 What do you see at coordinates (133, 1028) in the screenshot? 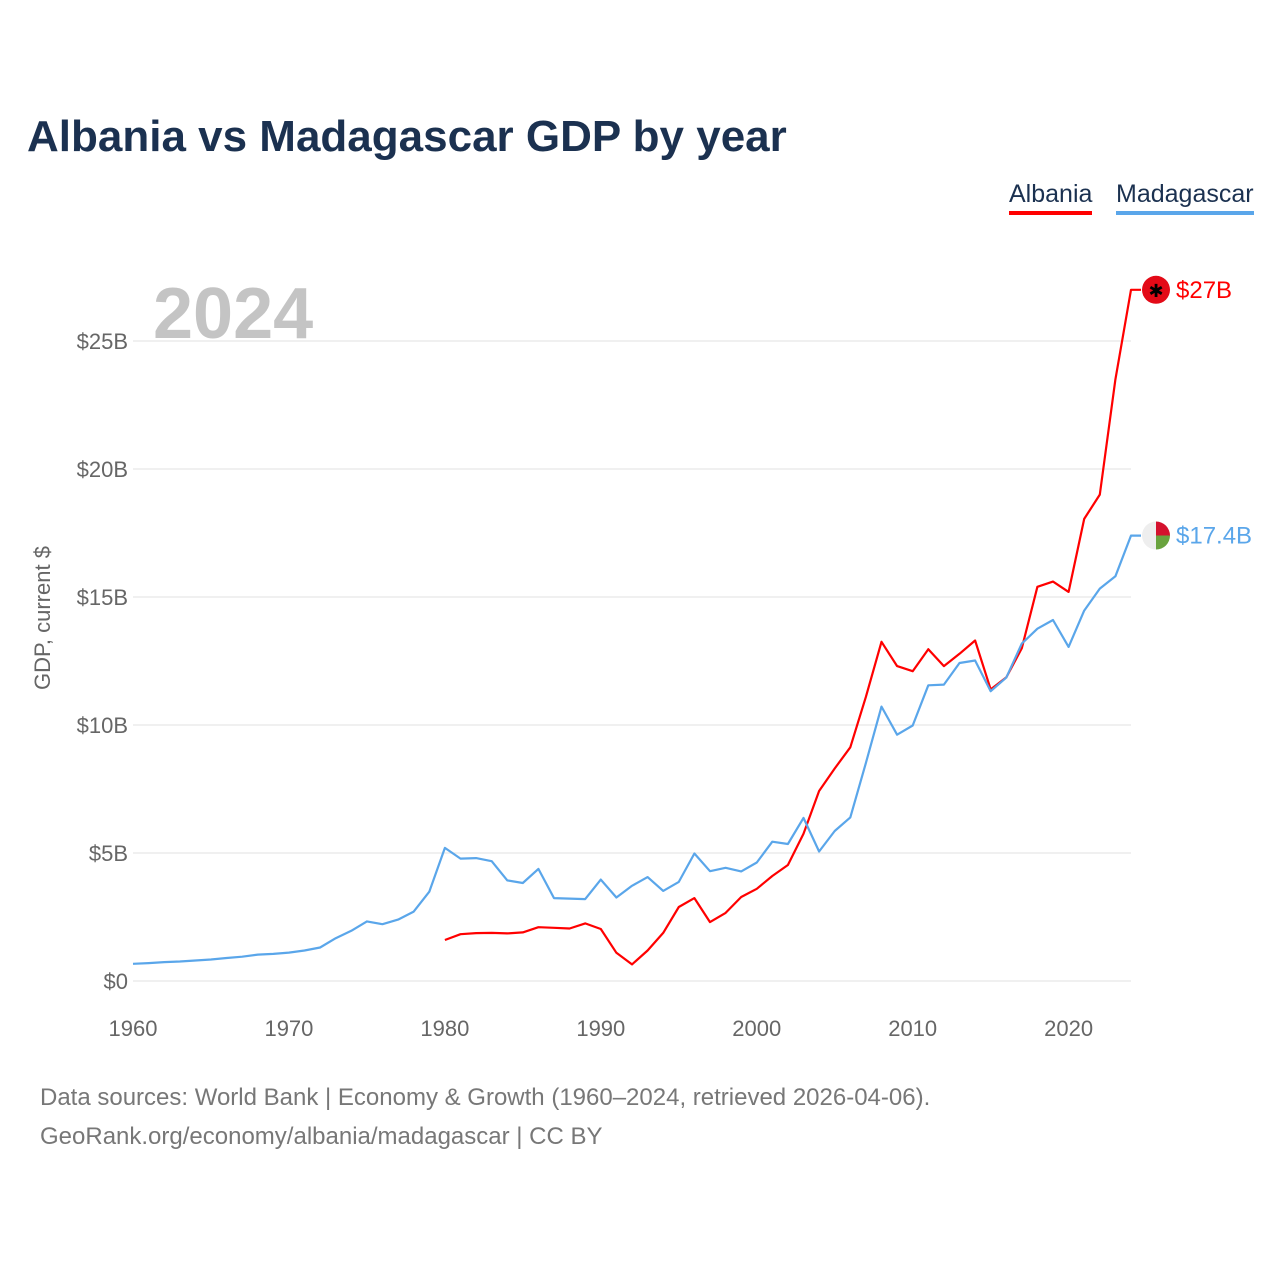
I see `x-tick-label: 1960` at bounding box center [133, 1028].